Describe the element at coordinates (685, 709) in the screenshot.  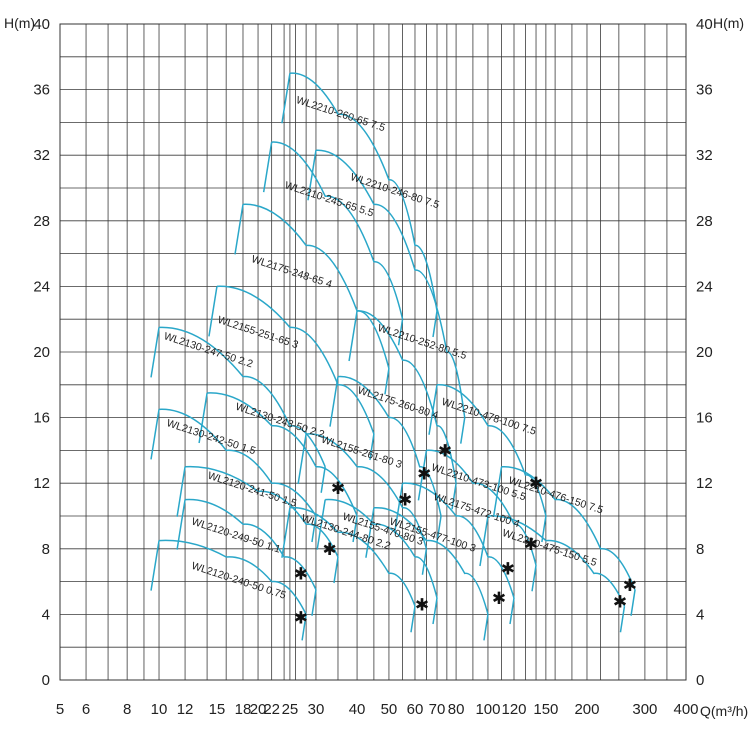
I see `x-tick-label: 400` at that location.